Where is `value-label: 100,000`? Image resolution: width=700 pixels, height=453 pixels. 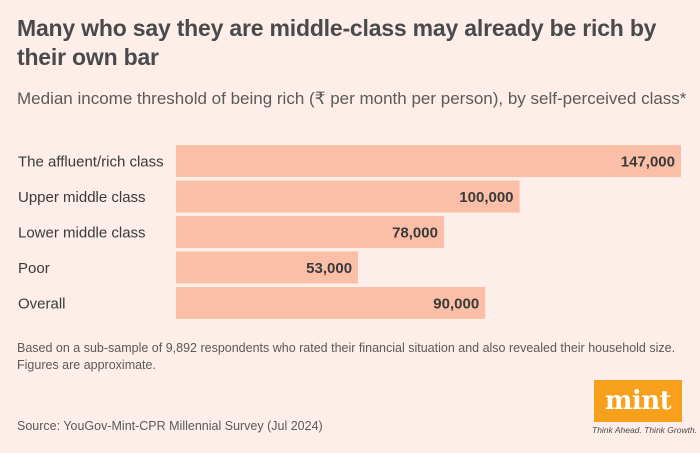
value-label: 100,000 is located at coordinates (486, 197).